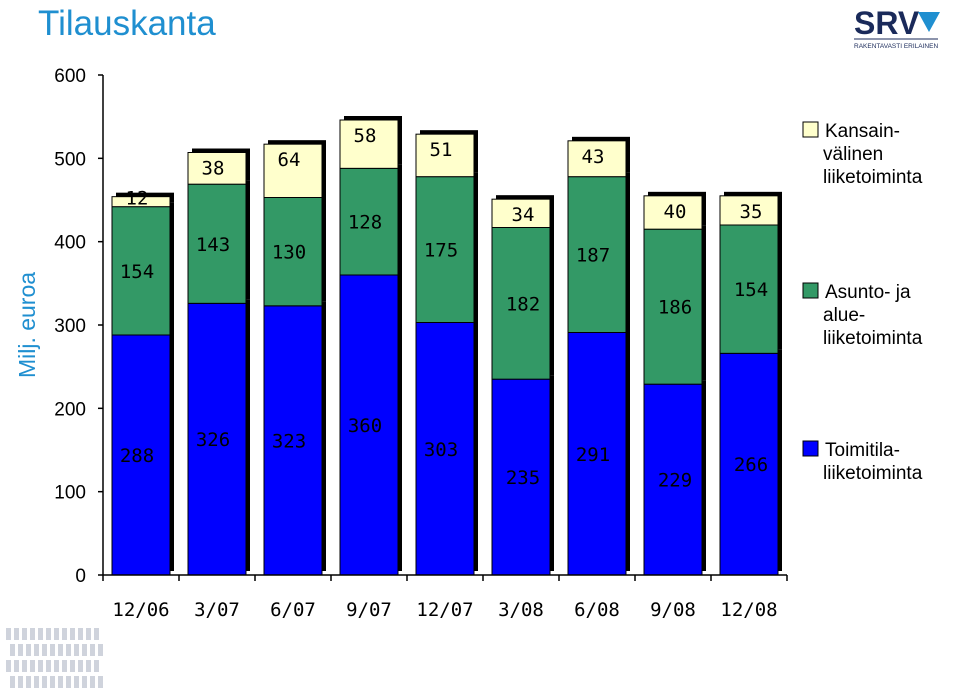  I want to click on bar-data-label: 51, so click(441, 150).